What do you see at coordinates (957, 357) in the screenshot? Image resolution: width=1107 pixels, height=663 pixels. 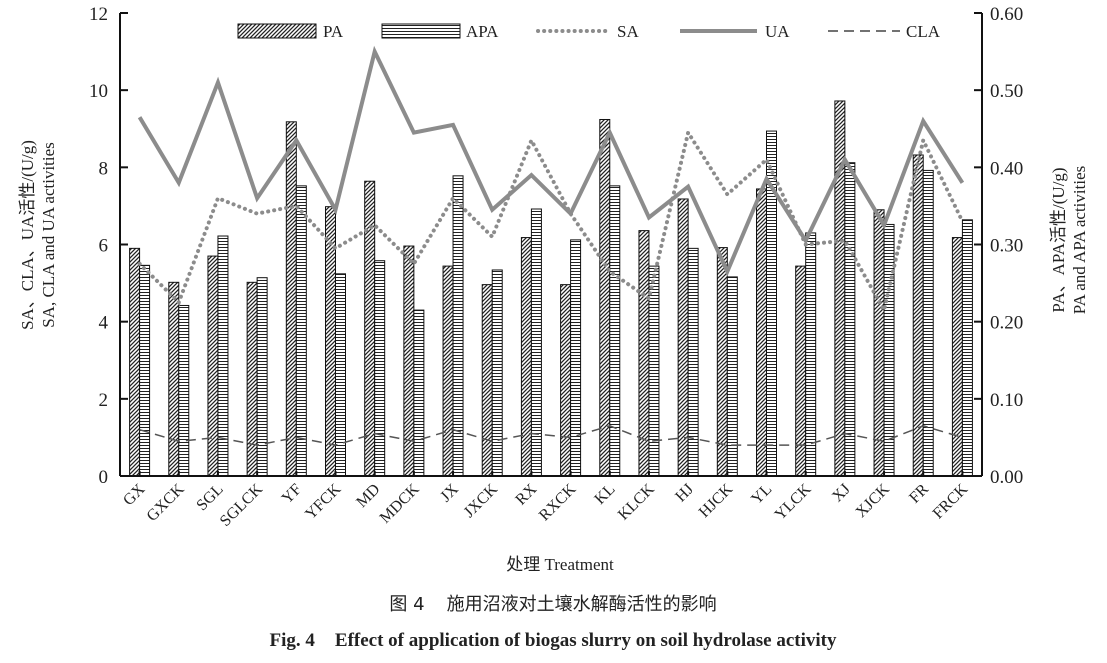 I see `bar-pa-frck` at bounding box center [957, 357].